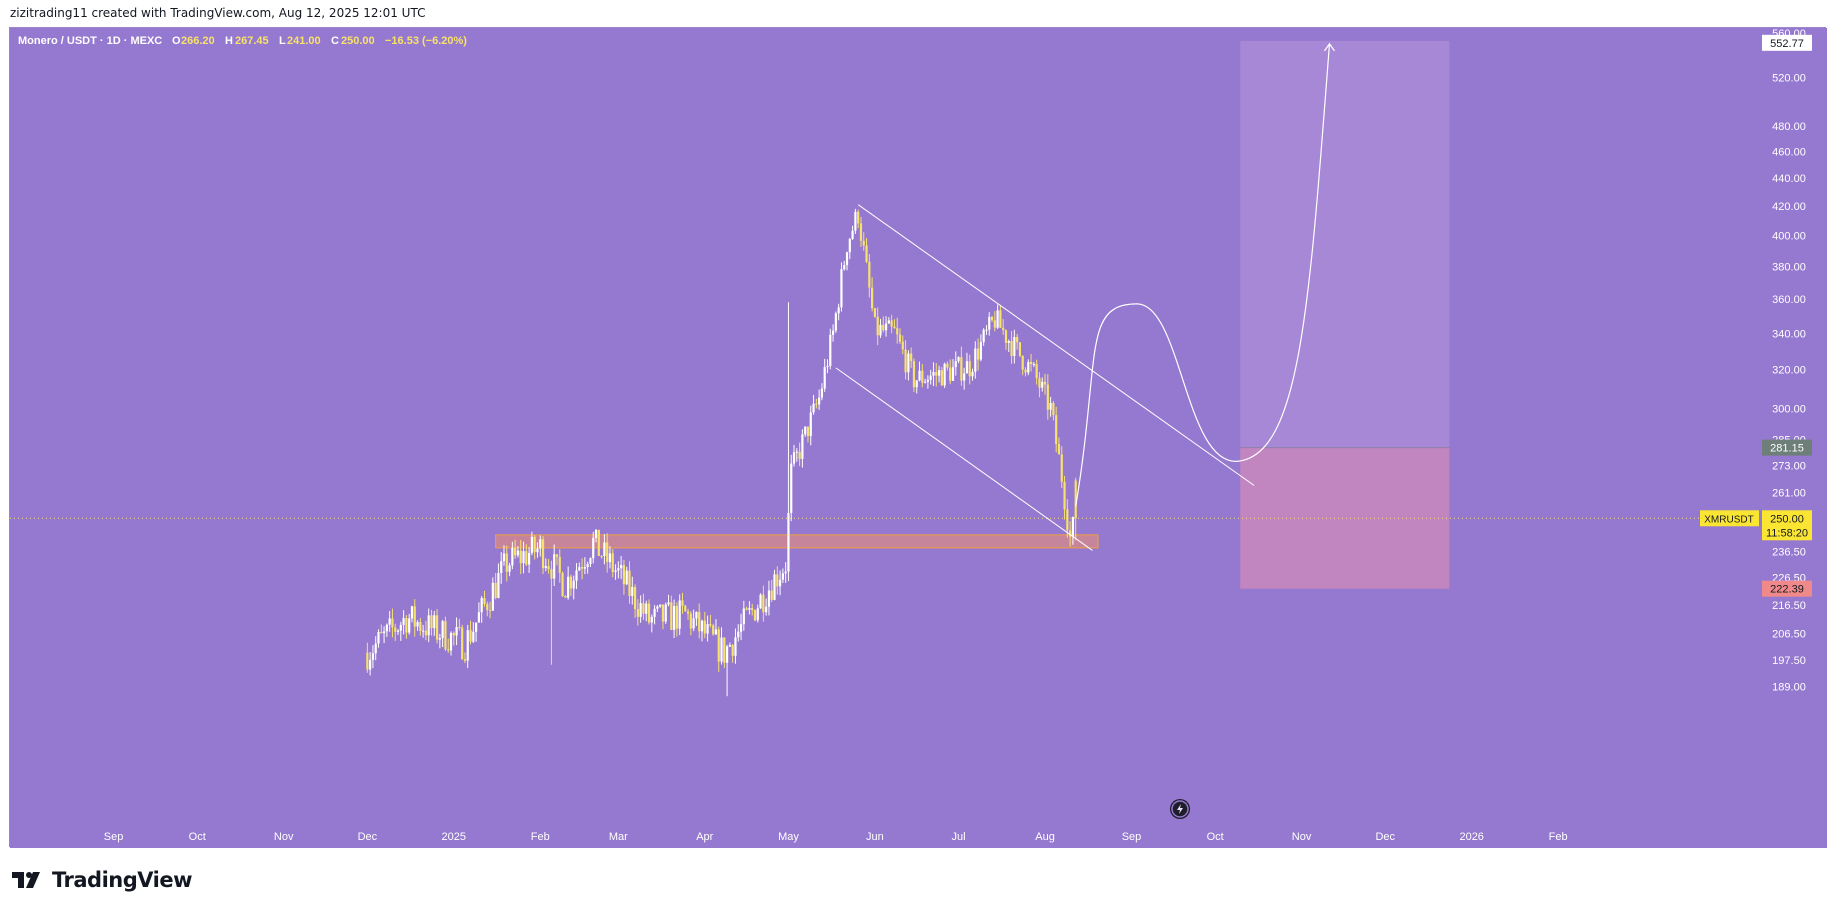 The width and height of the screenshot is (1835, 909). What do you see at coordinates (1789, 127) in the screenshot?
I see `y-tick-label: 480.00` at bounding box center [1789, 127].